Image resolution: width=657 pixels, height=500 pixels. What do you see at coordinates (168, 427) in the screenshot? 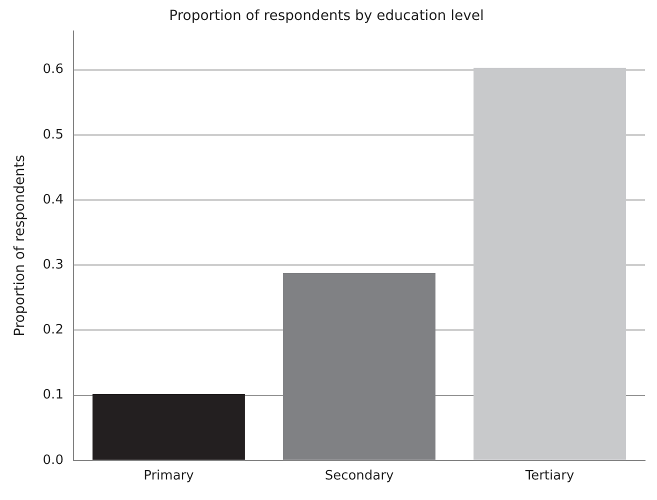
I see `bar` at bounding box center [168, 427].